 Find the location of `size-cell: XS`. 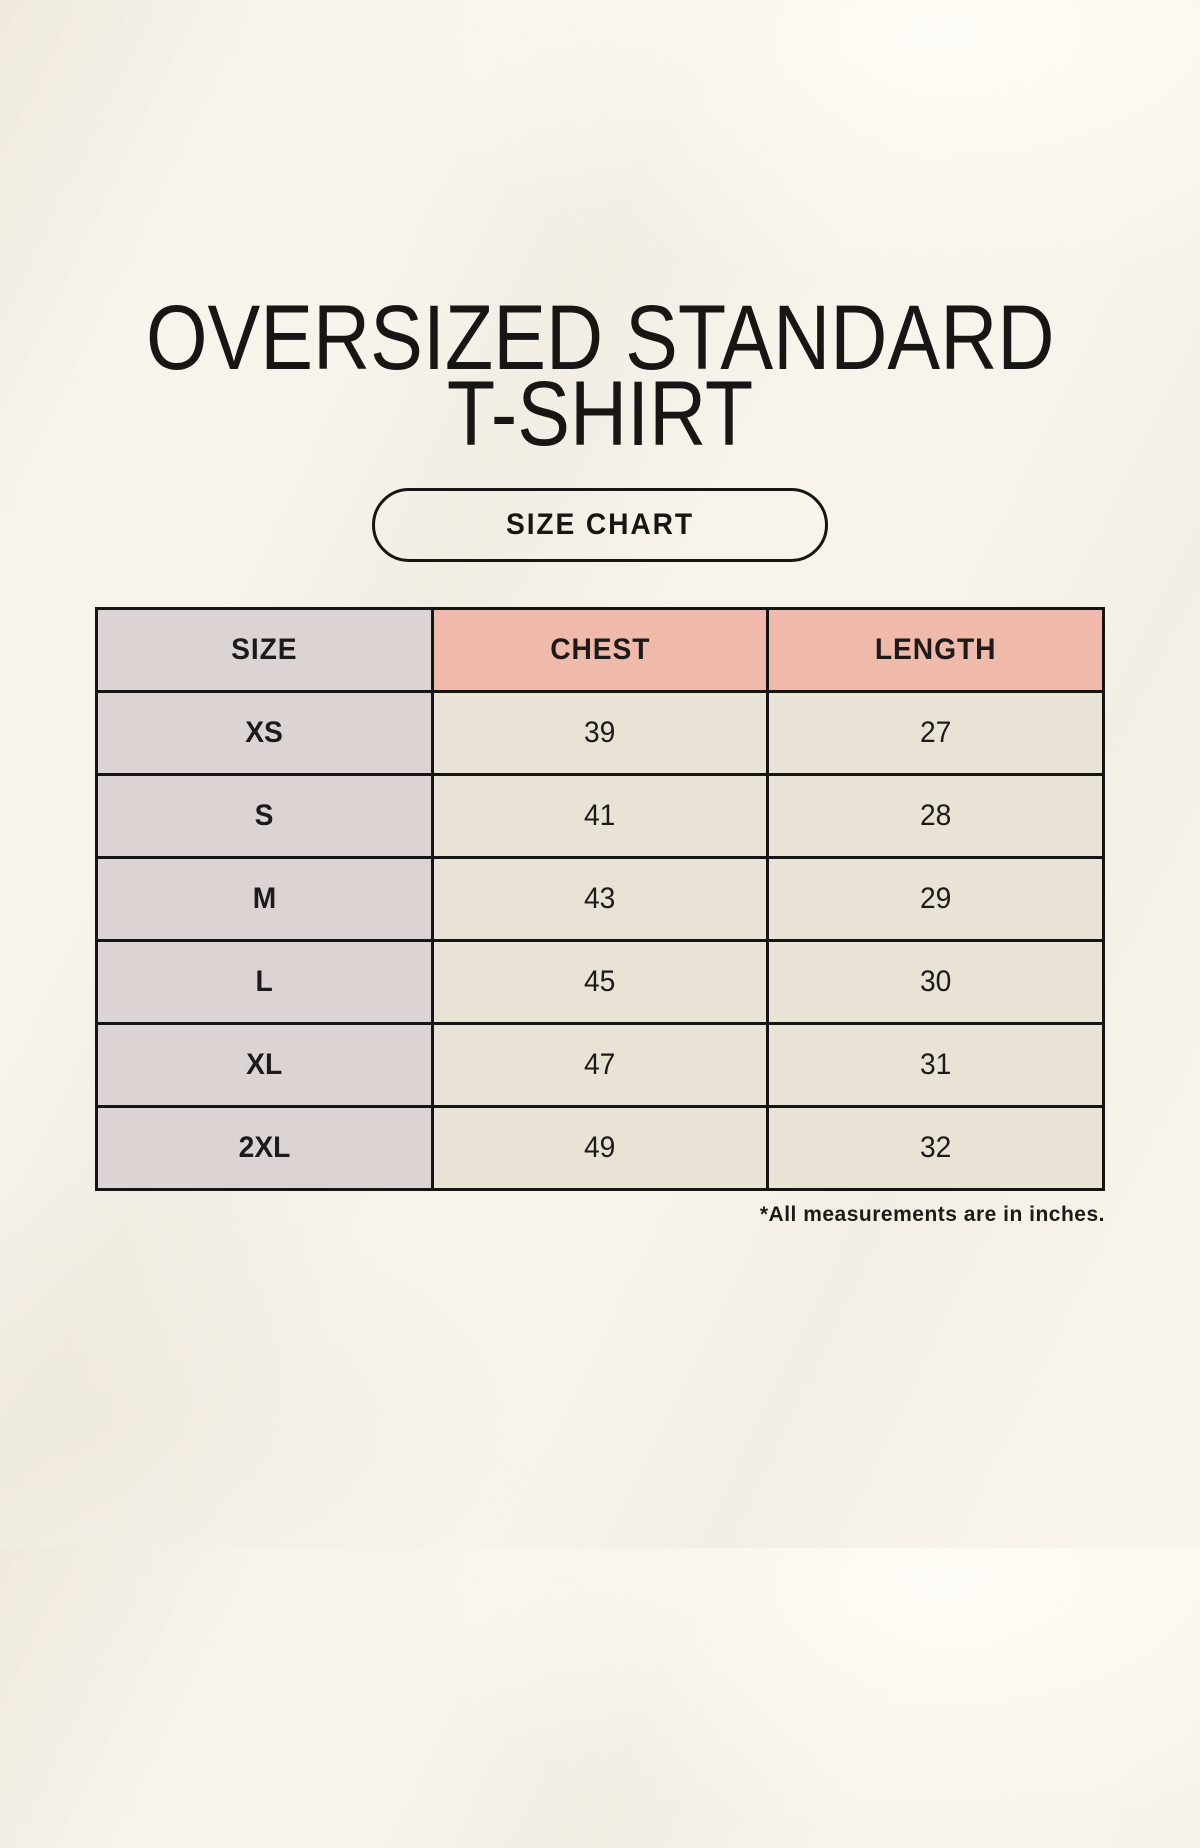

size-cell: XS is located at coordinates (264, 733).